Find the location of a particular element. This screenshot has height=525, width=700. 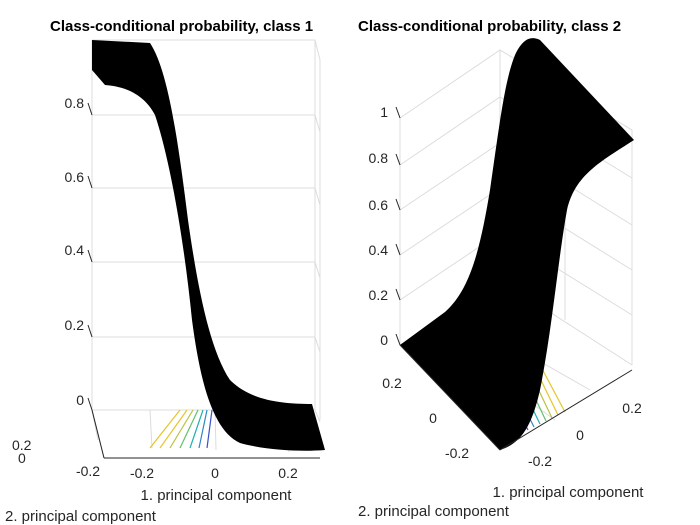

y-tick-labels-panel-2: -0.2 0 0.2 is located at coordinates (425, 418).